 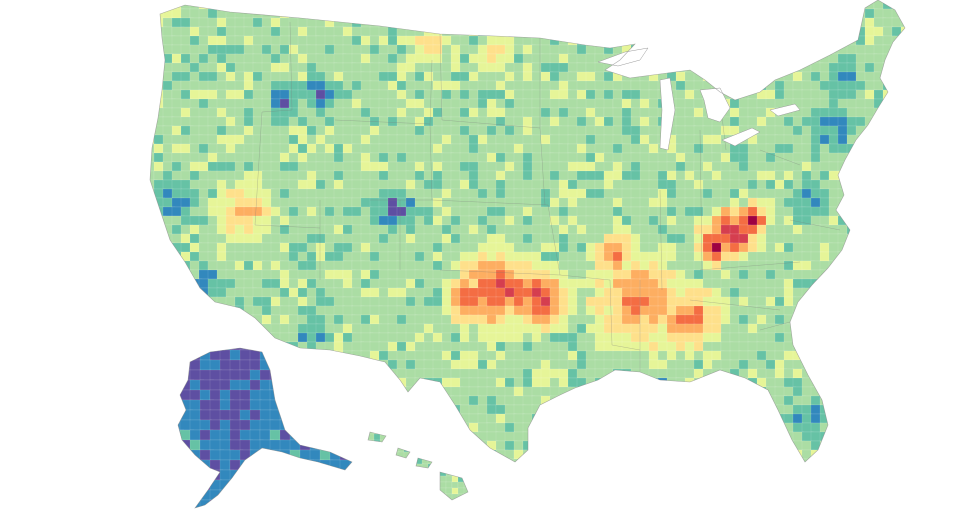 What do you see at coordinates (843, 202) in the screenshot?
I see `county-cell-1947` at bounding box center [843, 202].